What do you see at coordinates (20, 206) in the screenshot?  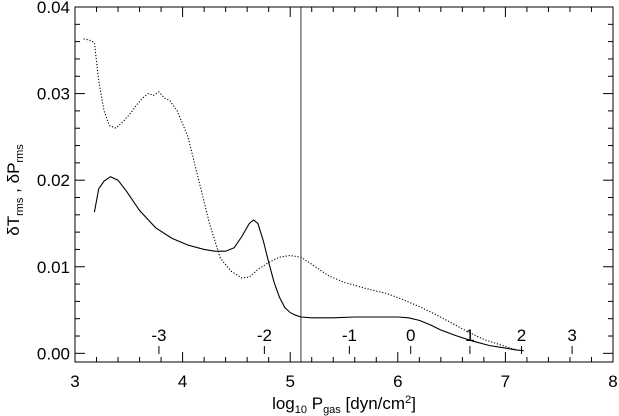 I see `y-axis-label-dt-sub: rms` at bounding box center [20, 206].